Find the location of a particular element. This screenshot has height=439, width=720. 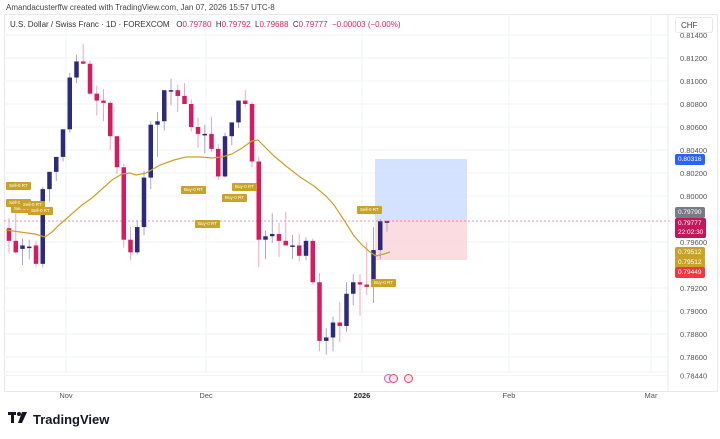

tradingview-logo: TradingView is located at coordinates (58, 419).